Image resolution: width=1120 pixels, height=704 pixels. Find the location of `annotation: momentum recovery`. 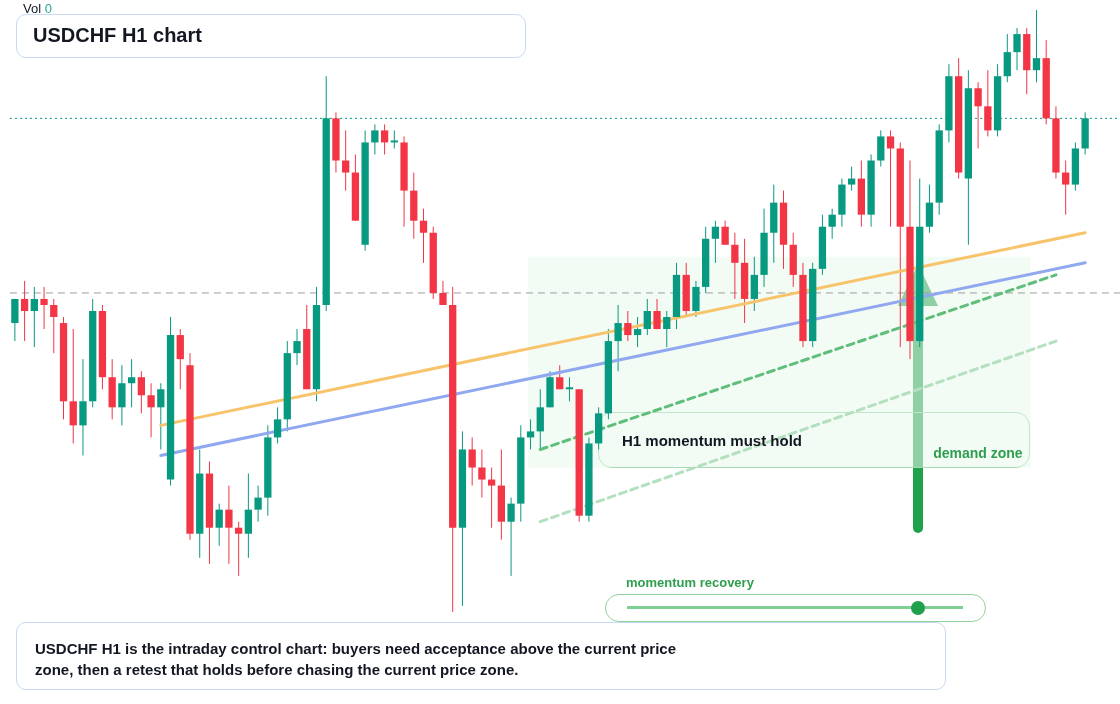

annotation: momentum recovery is located at coordinates (690, 582).